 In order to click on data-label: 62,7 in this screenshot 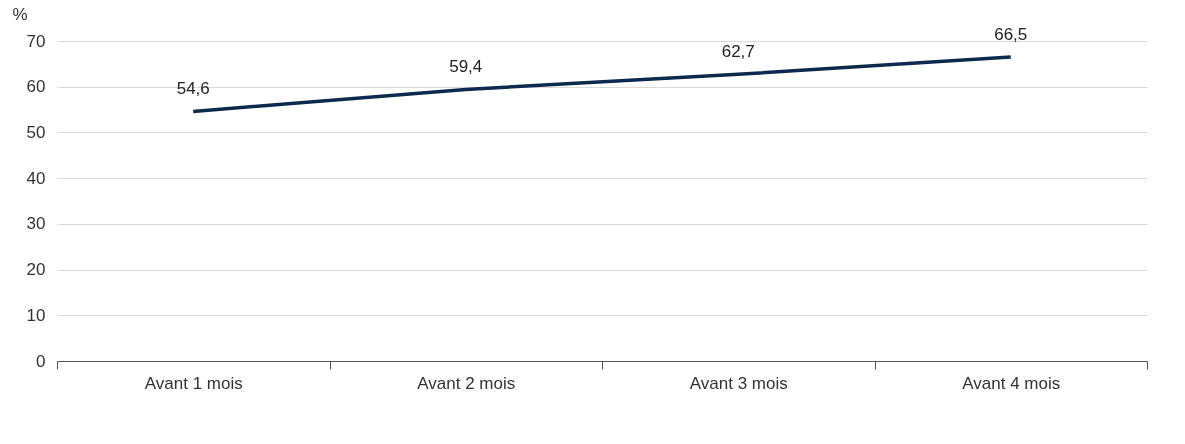, I will do `click(738, 52)`.